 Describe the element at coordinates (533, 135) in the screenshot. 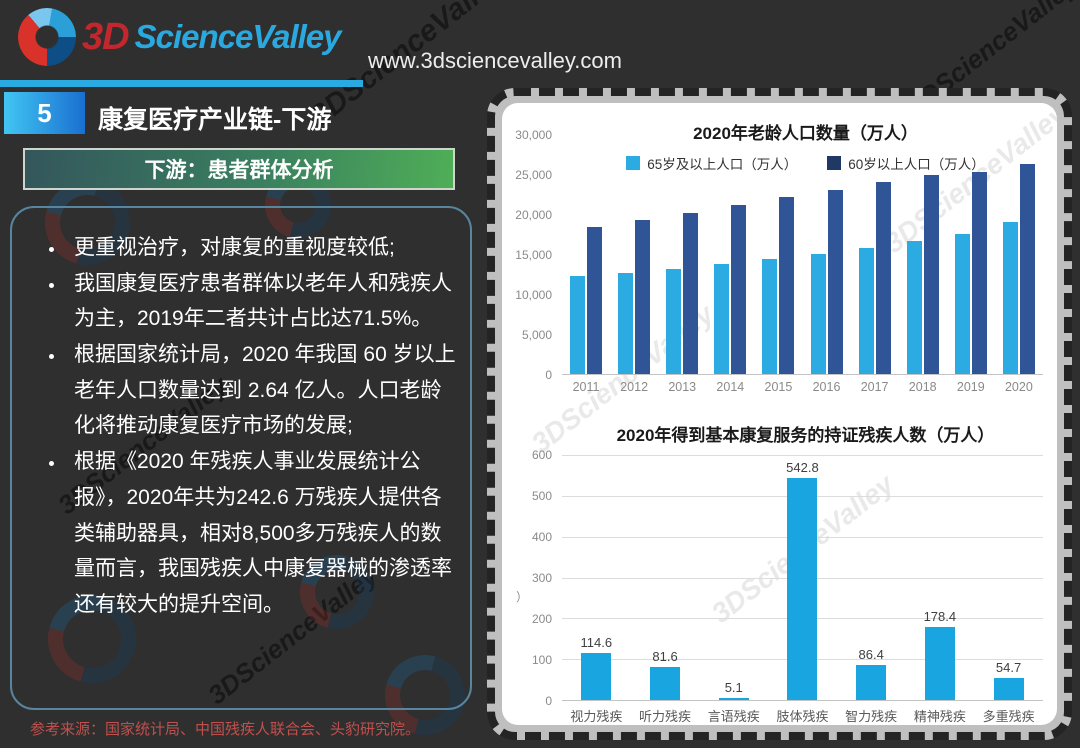

I see `y-tick-label: 30,000` at that location.